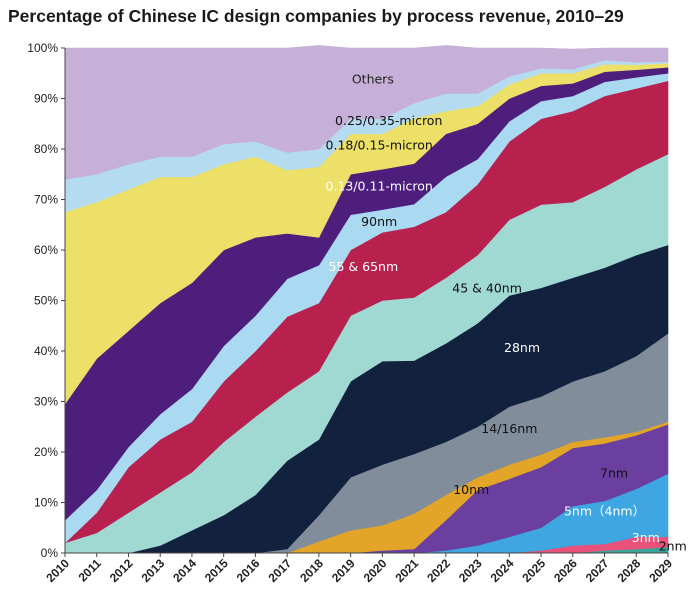  I want to click on series-label: Others, so click(373, 78).